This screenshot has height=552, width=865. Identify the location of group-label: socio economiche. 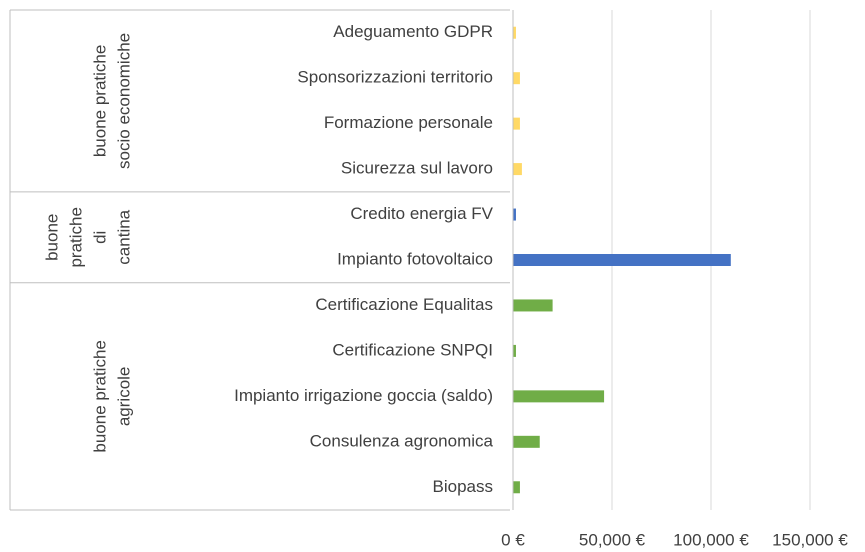
(123, 101).